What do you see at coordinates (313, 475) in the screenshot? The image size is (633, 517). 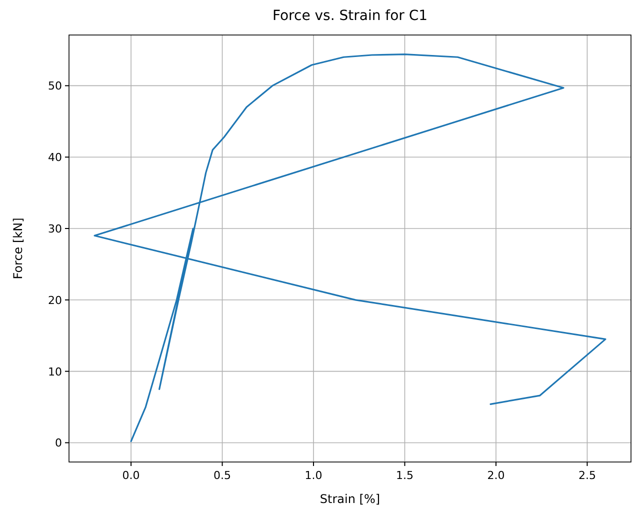 I see `x-tick-label: 1.0` at bounding box center [313, 475].